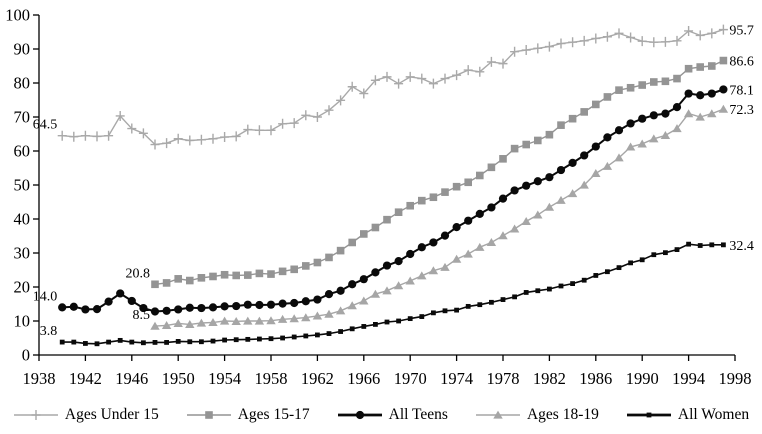 The image size is (762, 434). Describe the element at coordinates (741, 110) in the screenshot. I see `point-label: 72.3` at that location.